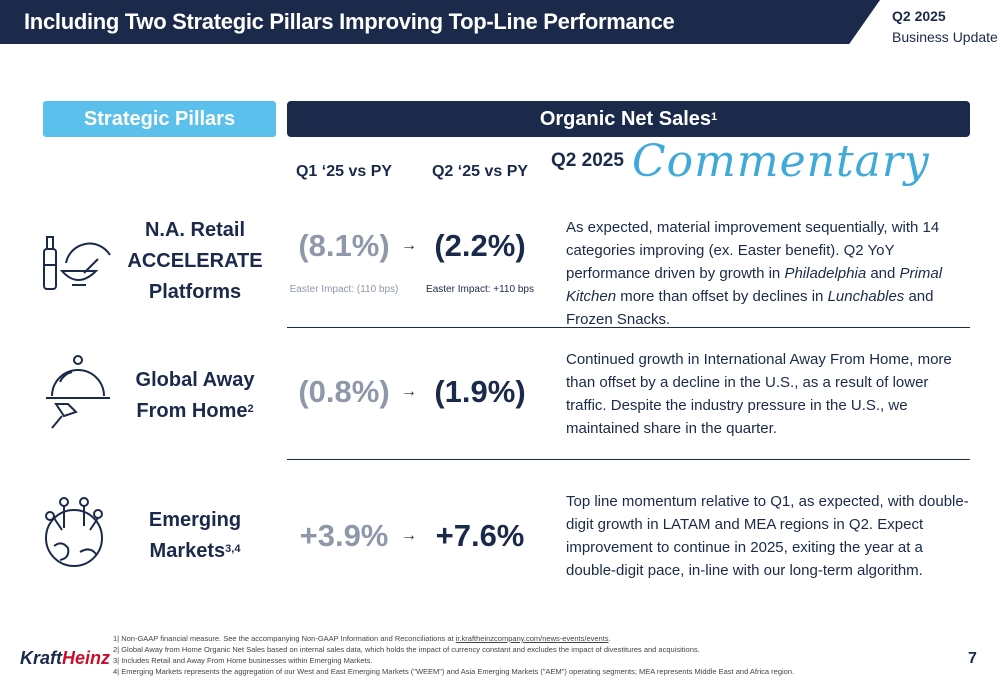 The width and height of the screenshot is (1000, 685). Describe the element at coordinates (972, 658) in the screenshot. I see `page-number: 7` at that location.